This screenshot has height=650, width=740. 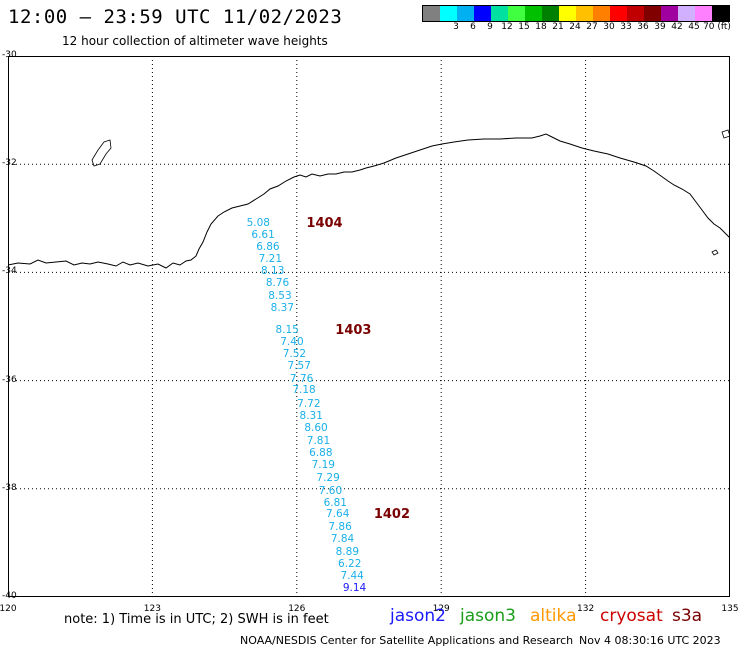 I want to click on latitude-tick-label: -32, so click(x=9, y=163).